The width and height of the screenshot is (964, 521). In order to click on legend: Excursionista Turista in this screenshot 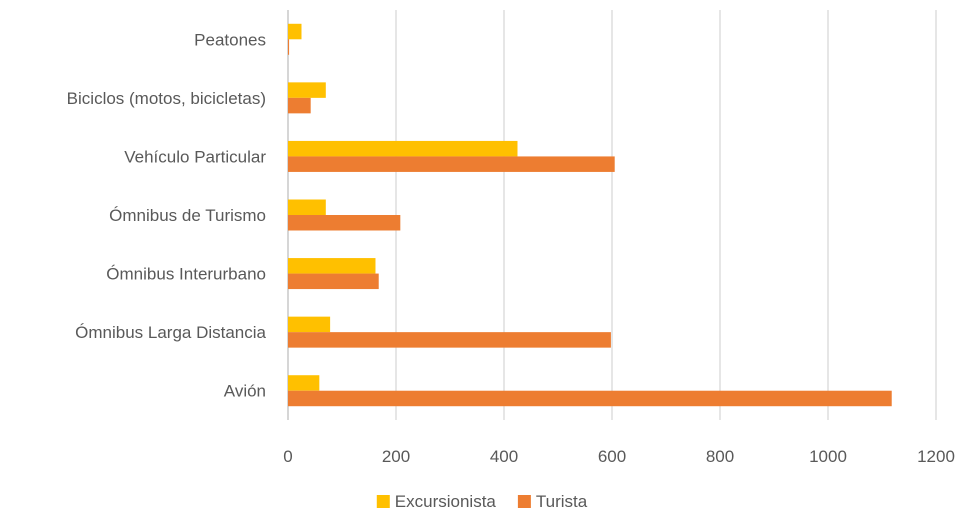, I will do `click(482, 501)`.